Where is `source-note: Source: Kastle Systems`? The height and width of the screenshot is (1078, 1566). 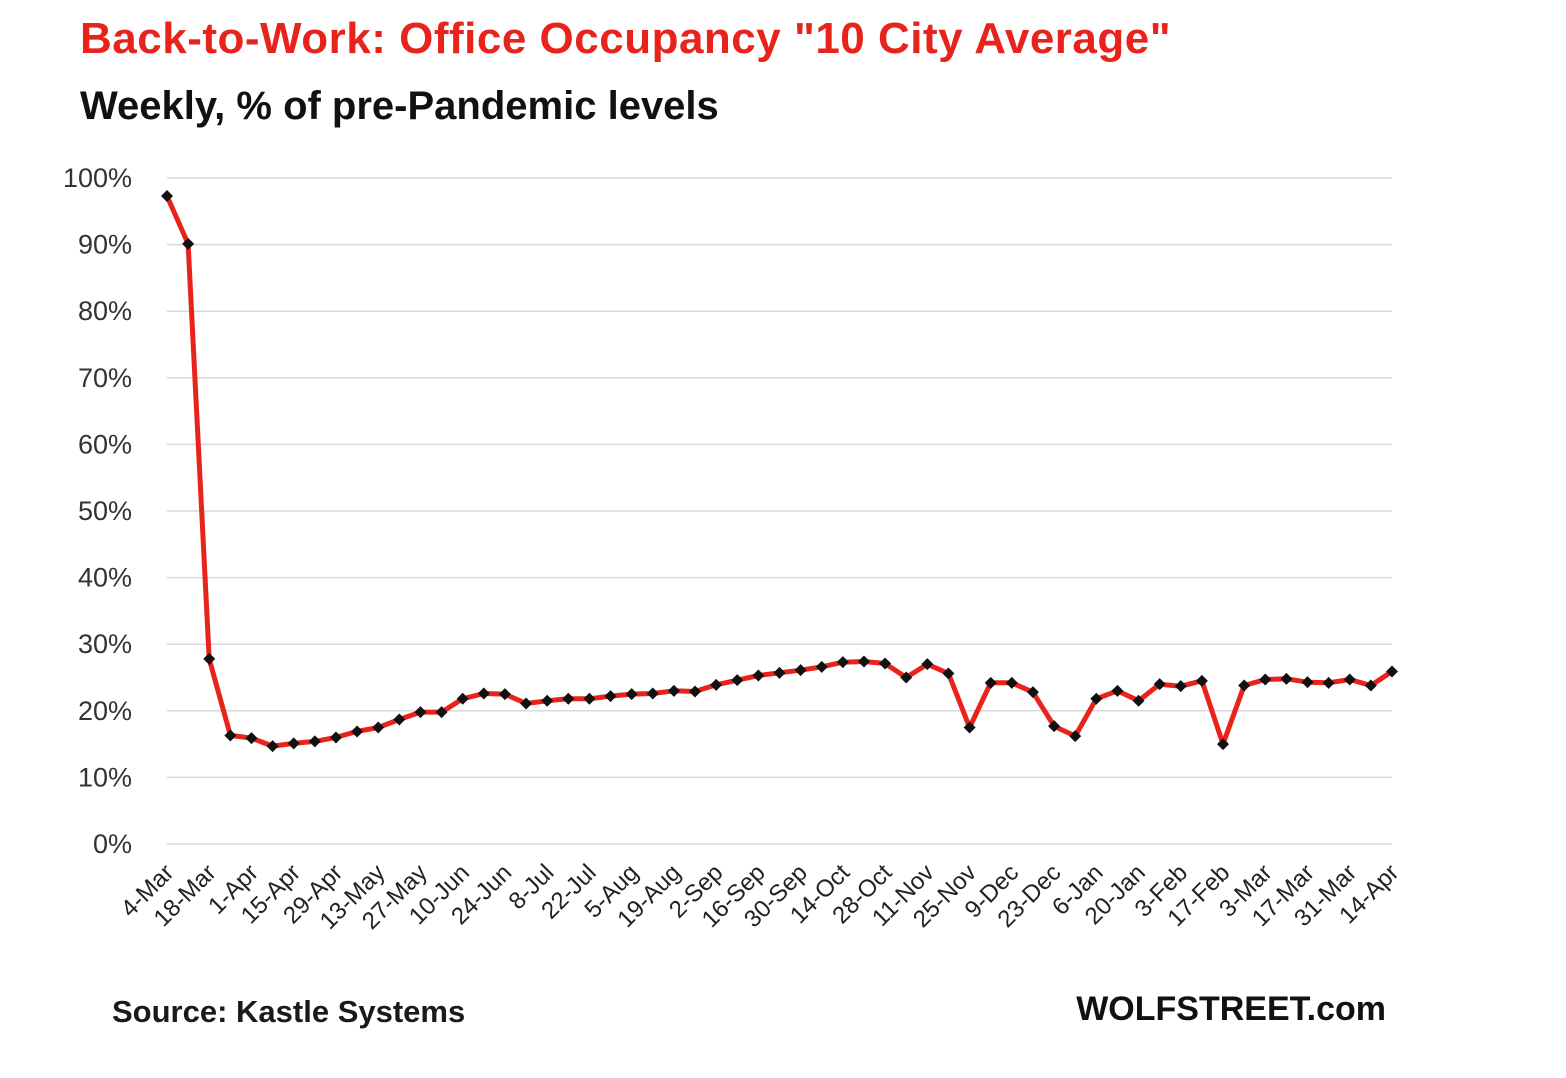
source-note: Source: Kastle Systems is located at coordinates (289, 1011).